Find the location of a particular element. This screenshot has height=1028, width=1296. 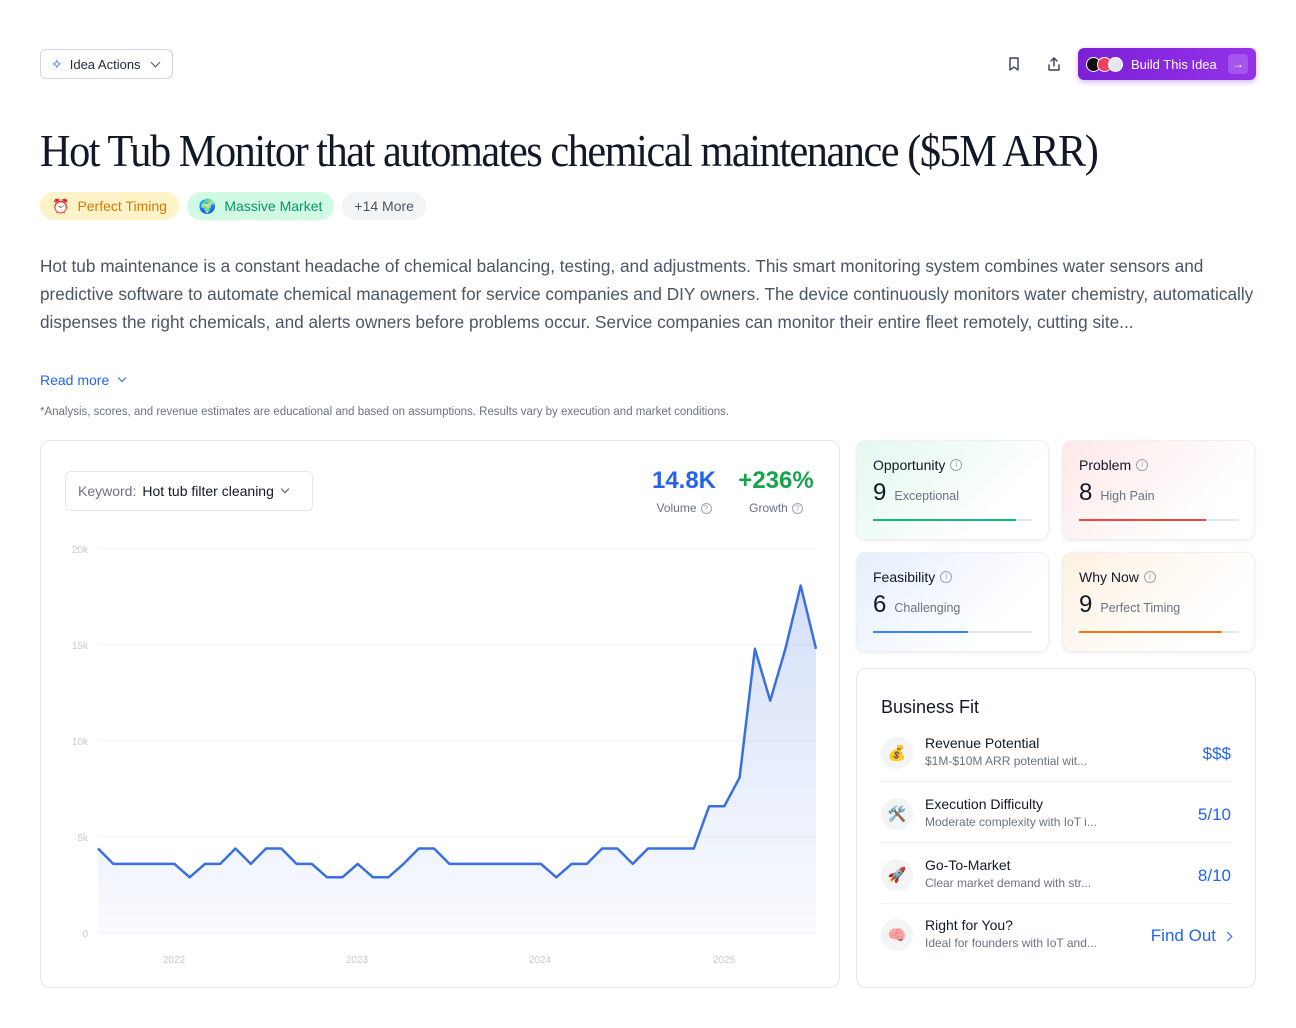

x-tick-label: 2023 is located at coordinates (357, 960).